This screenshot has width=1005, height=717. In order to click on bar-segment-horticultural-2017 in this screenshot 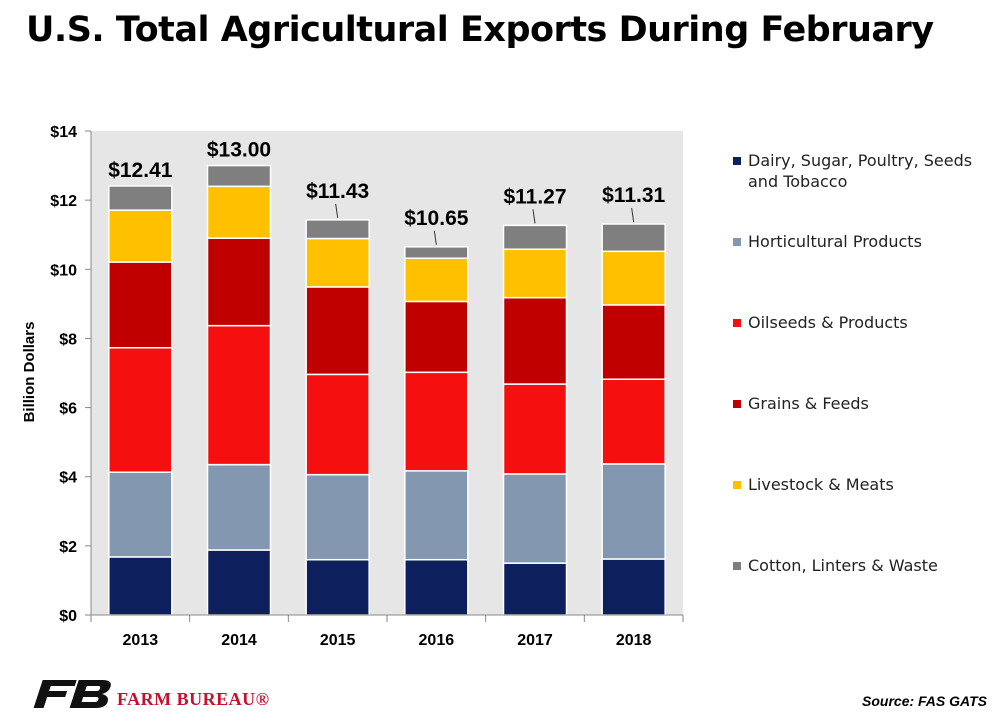, I will do `click(535, 518)`.